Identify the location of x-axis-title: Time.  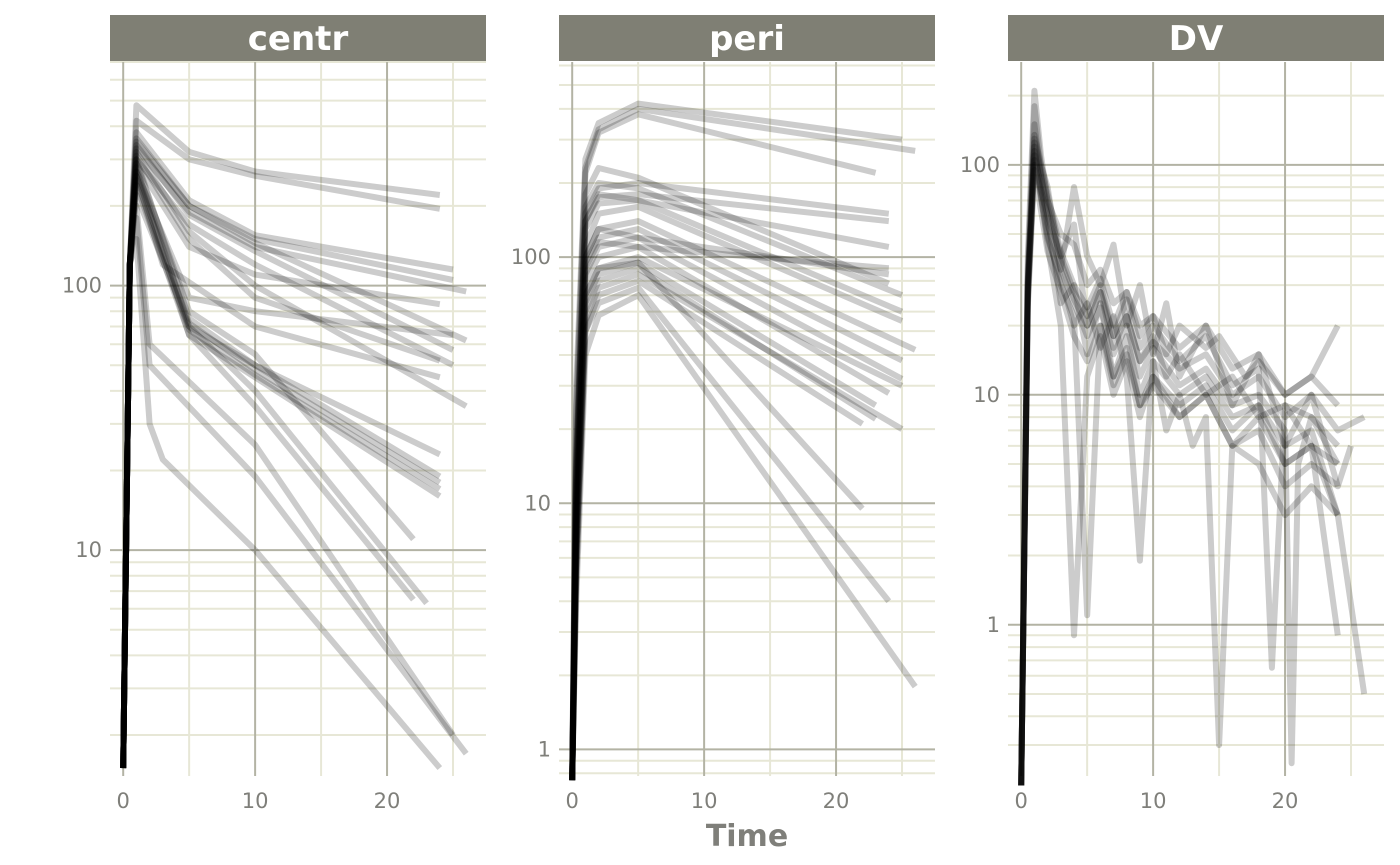
(747, 836).